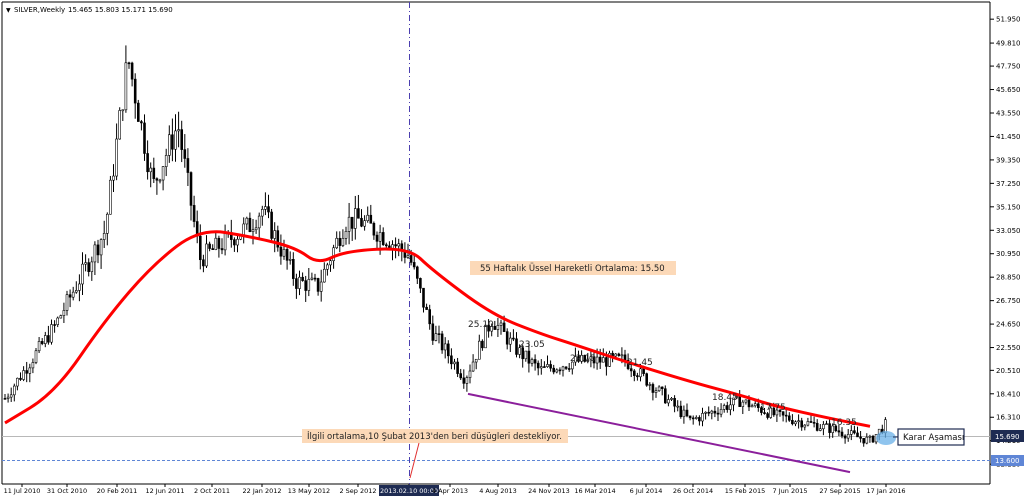 The height and width of the screenshot is (498, 1024). I want to click on ohlc-readout: 15.465 15.803 15.171 15.690, so click(120, 10).